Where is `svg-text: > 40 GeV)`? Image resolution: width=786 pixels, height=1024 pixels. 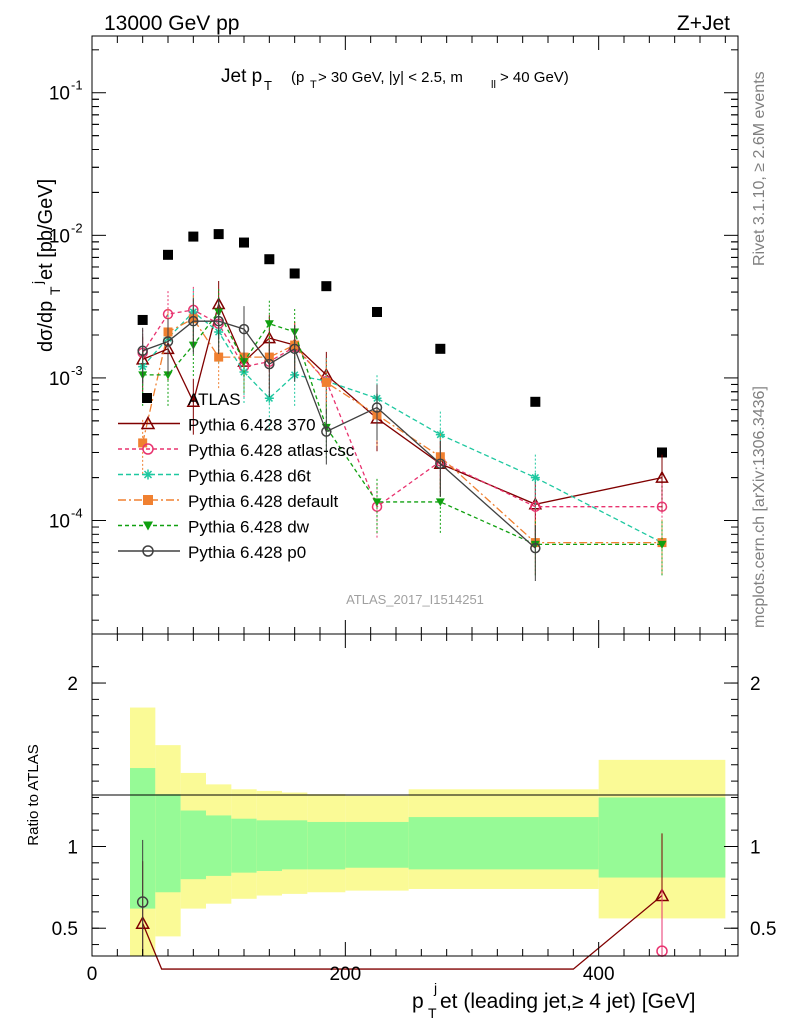 svg-text: > 40 GeV) is located at coordinates (534, 77).